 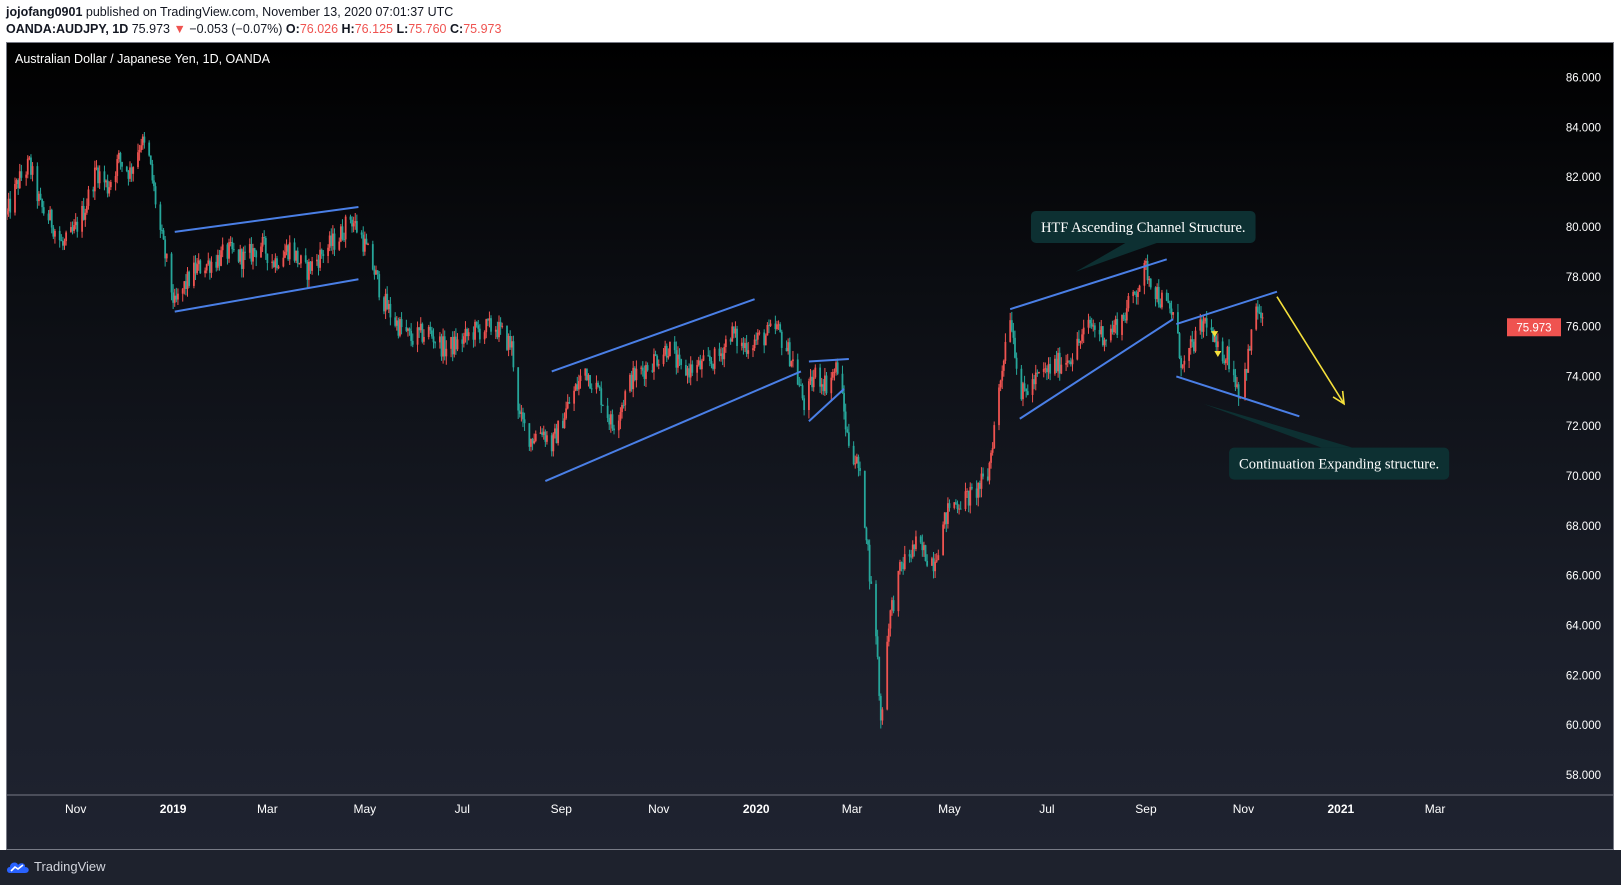 What do you see at coordinates (1339, 398) in the screenshot?
I see `projection-arrow-head` at bounding box center [1339, 398].